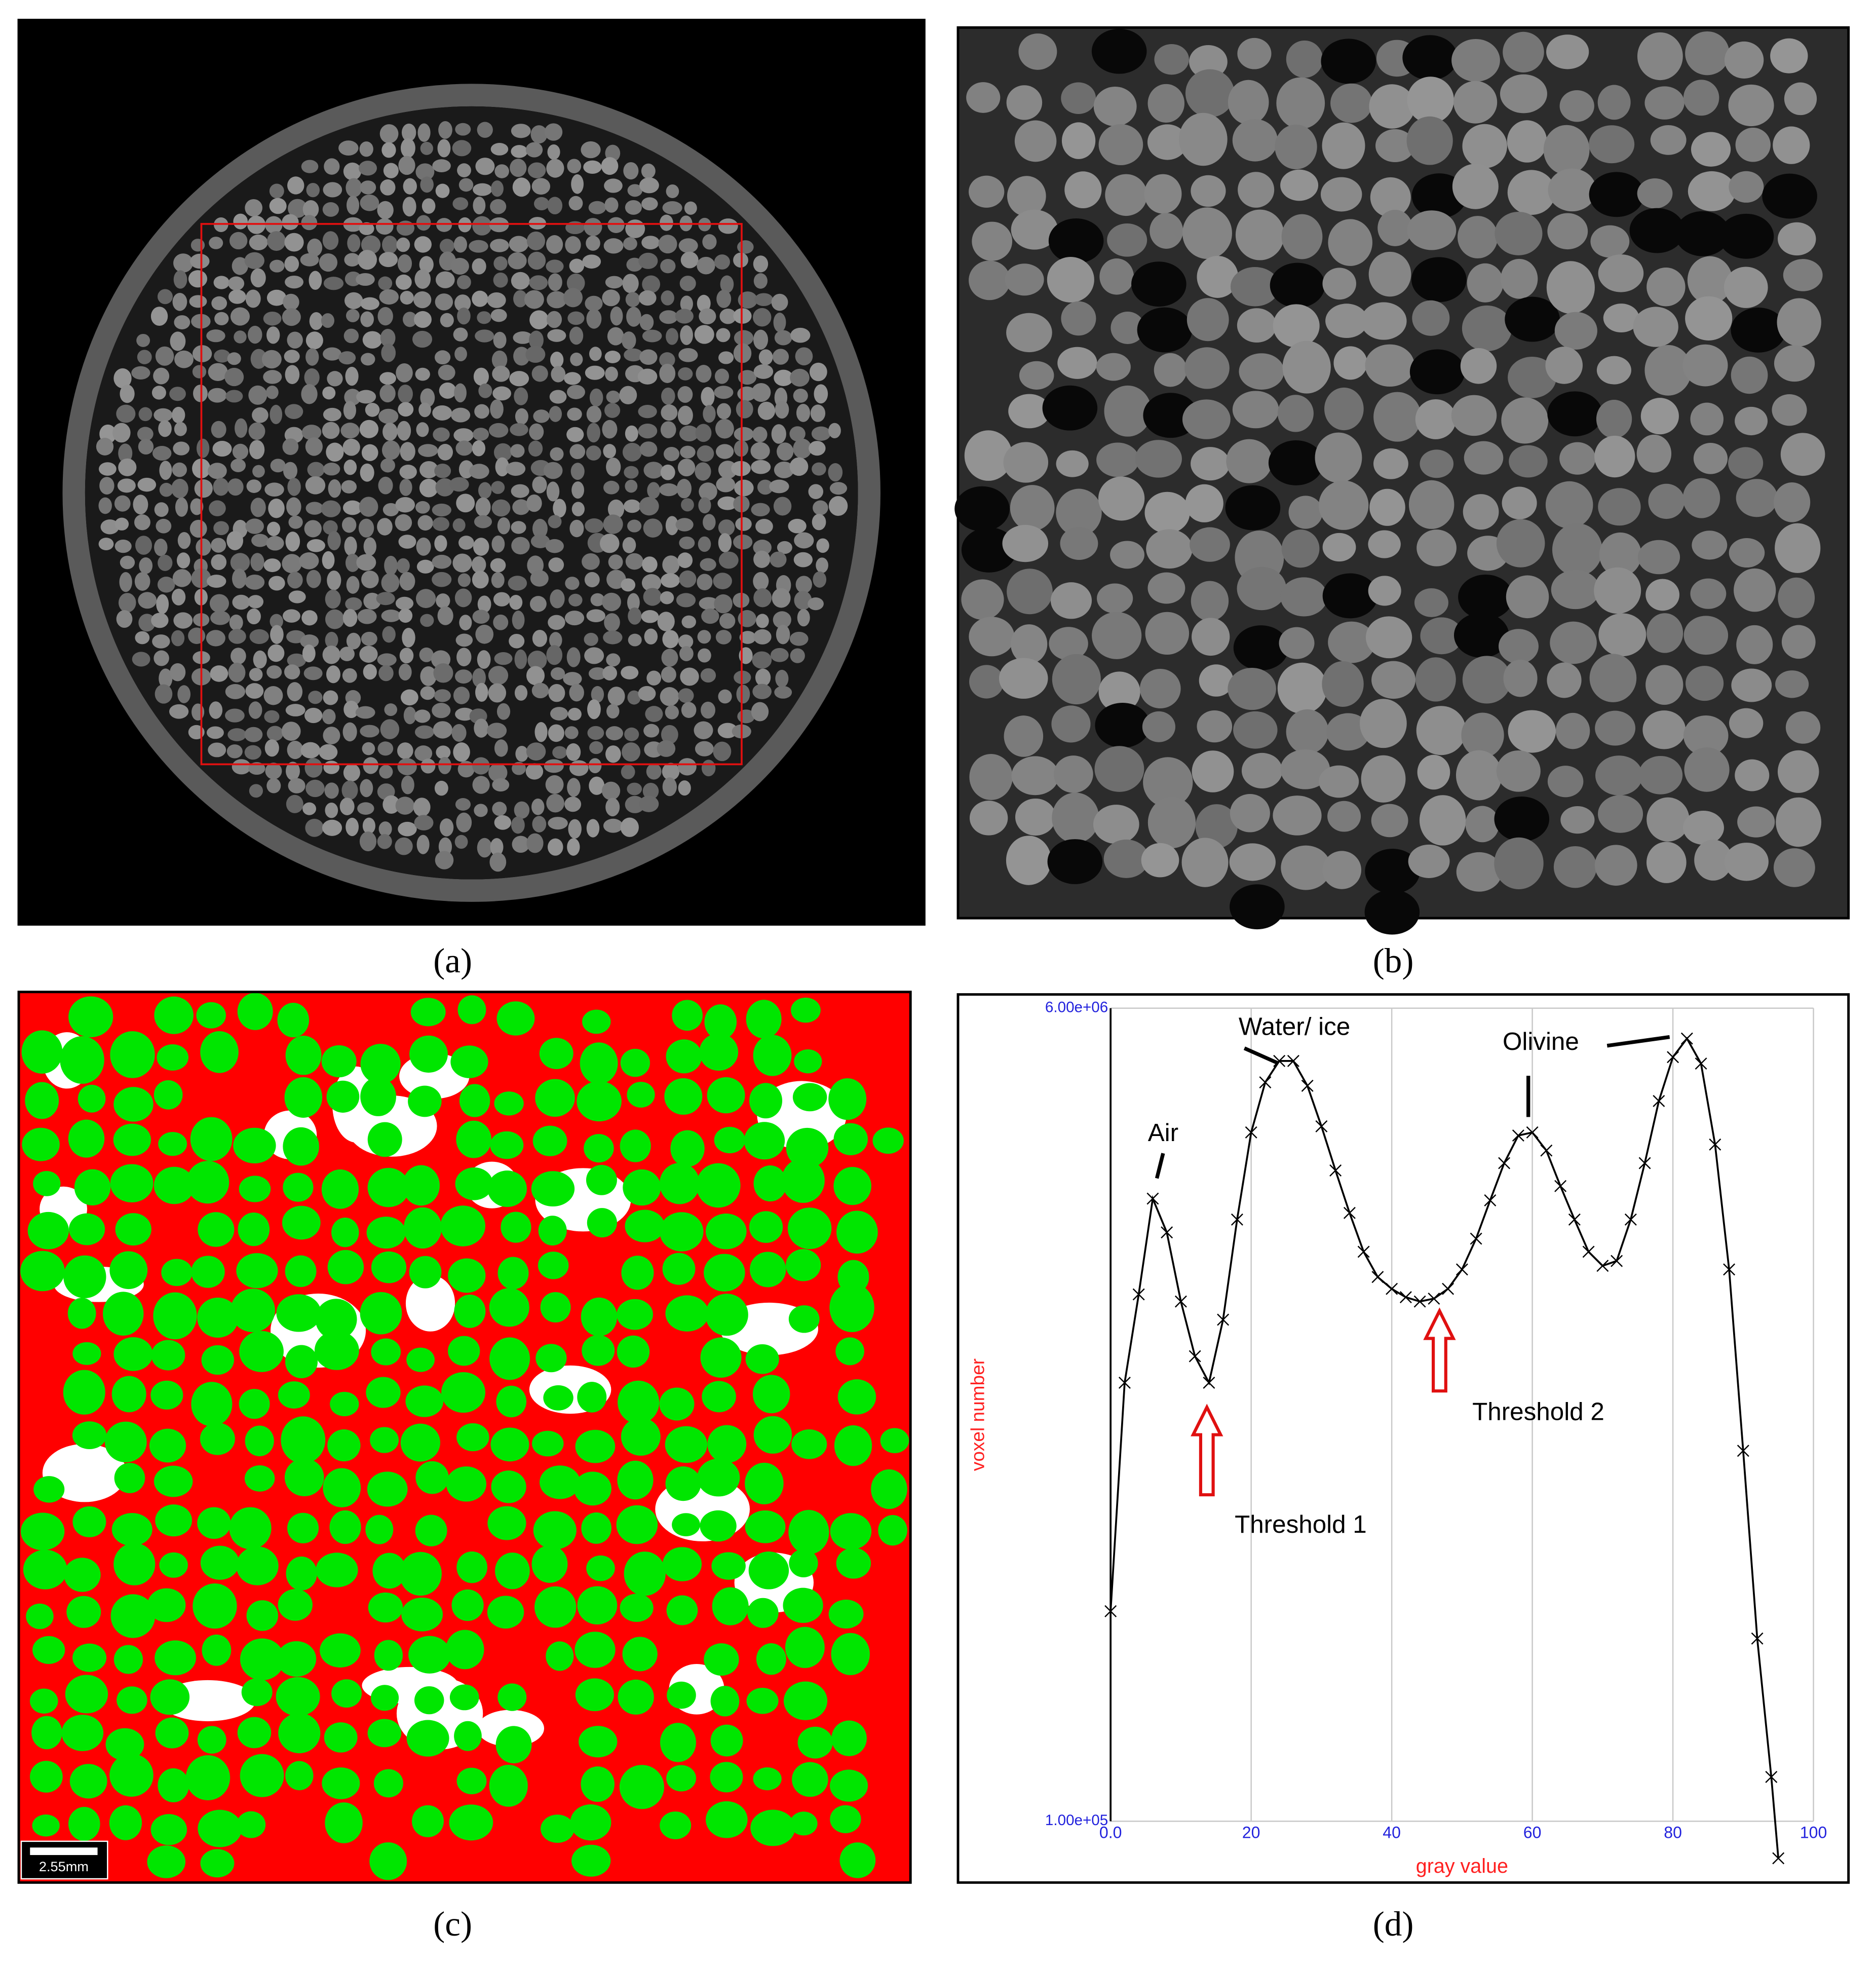  I want to click on x-tick-label: 40, so click(1392, 1833).